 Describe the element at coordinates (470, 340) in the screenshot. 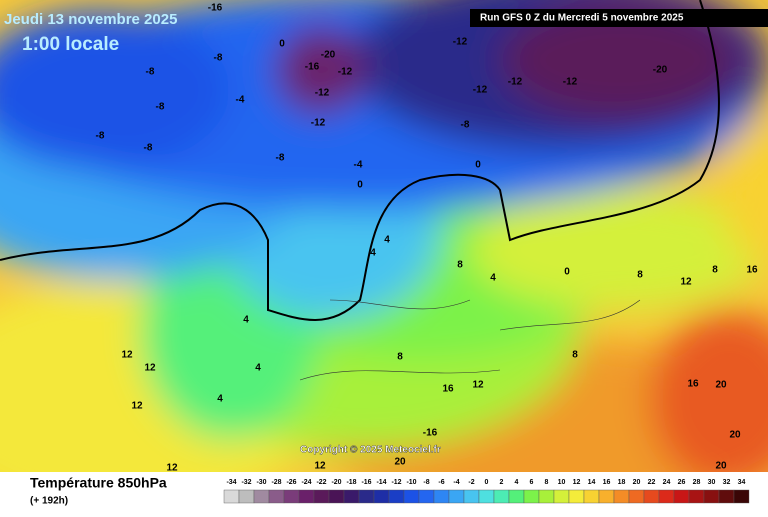

I see `coastlines` at that location.